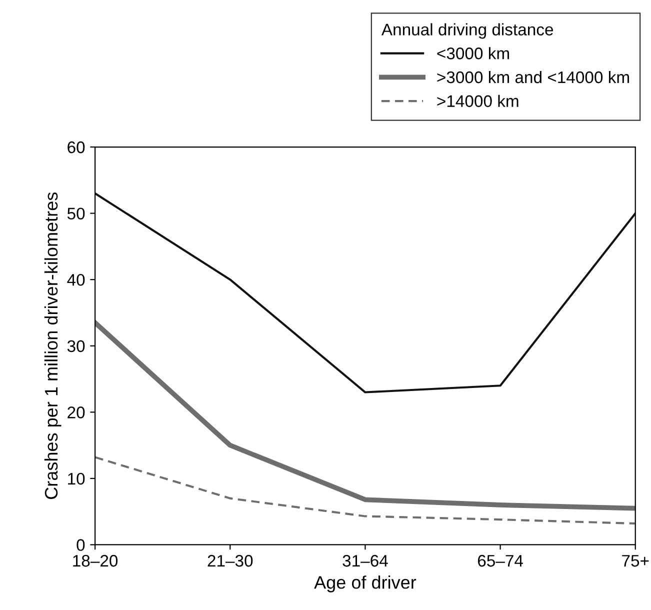 The width and height of the screenshot is (651, 610). Describe the element at coordinates (365, 560) in the screenshot. I see `x-tick-label: 31–64` at that location.